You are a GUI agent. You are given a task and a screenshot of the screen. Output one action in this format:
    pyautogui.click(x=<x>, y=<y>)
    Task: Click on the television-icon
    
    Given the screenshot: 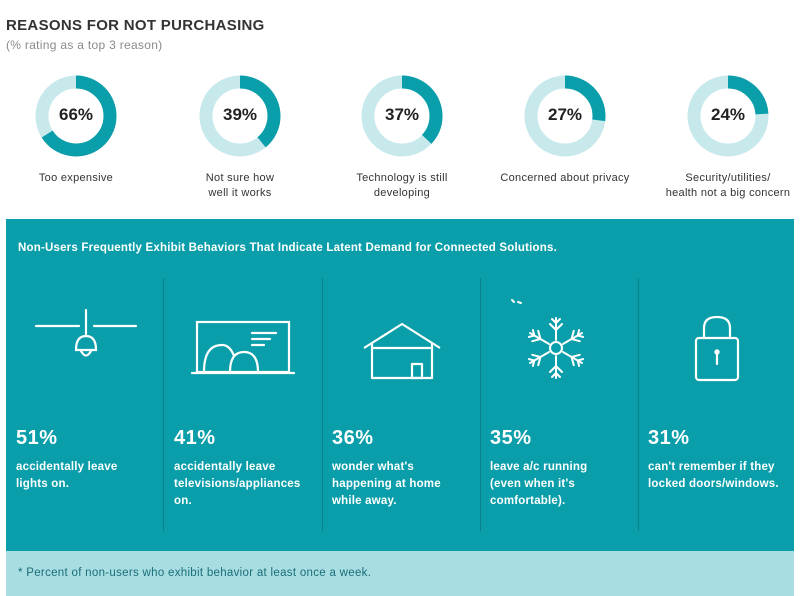 What is the action you would take?
    pyautogui.click(x=243, y=347)
    